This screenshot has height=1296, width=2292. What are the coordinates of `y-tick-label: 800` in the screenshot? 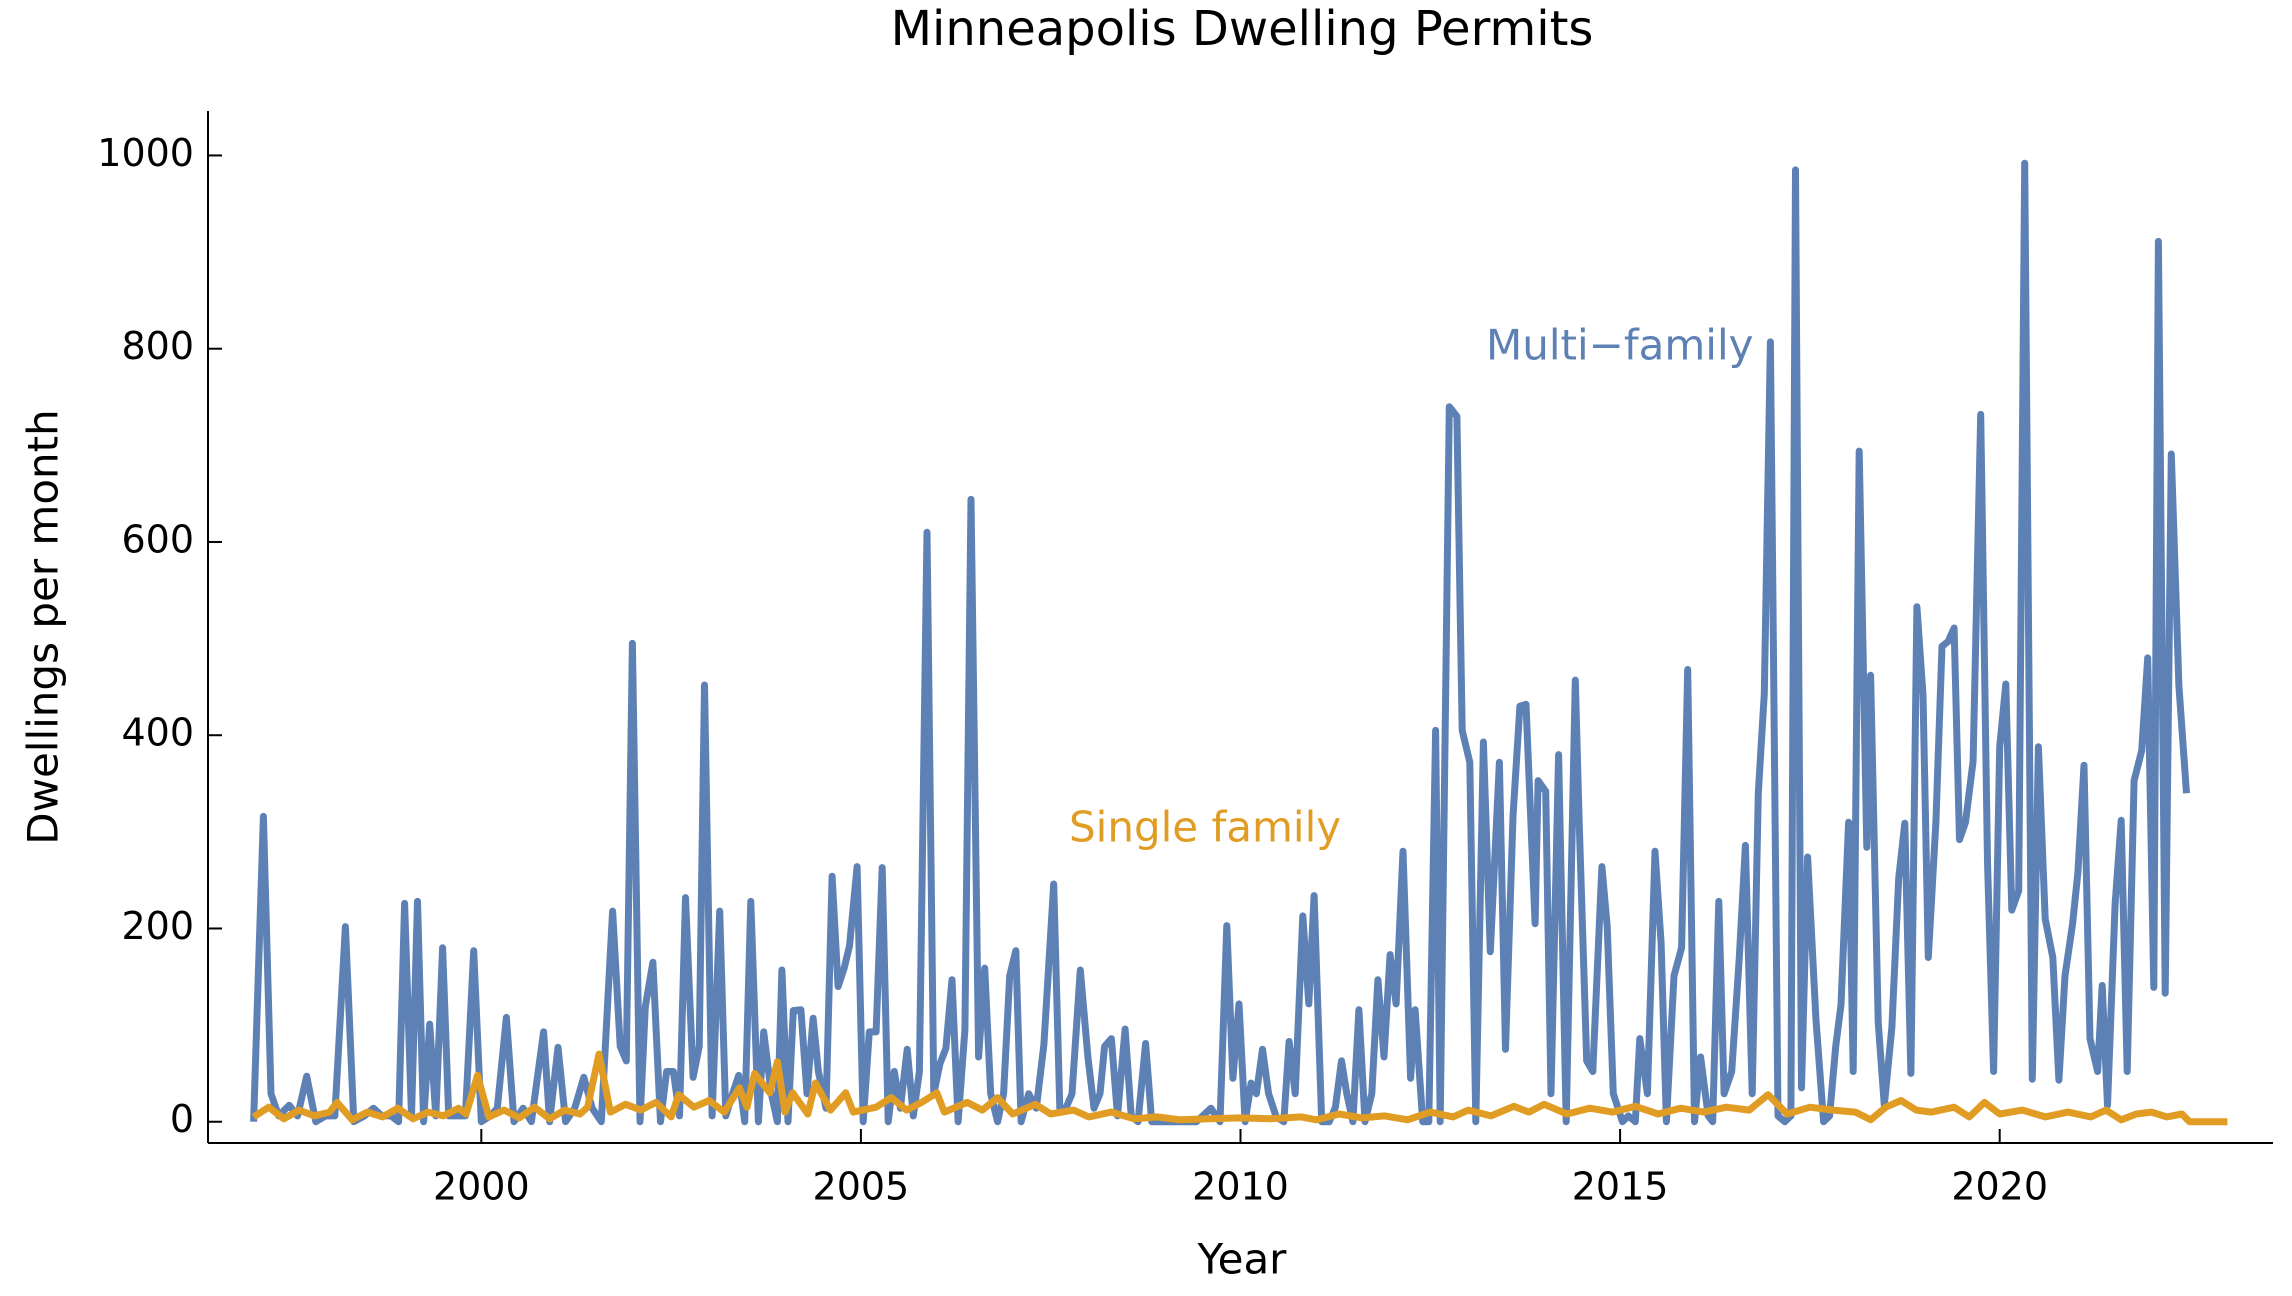 It's located at (157, 346).